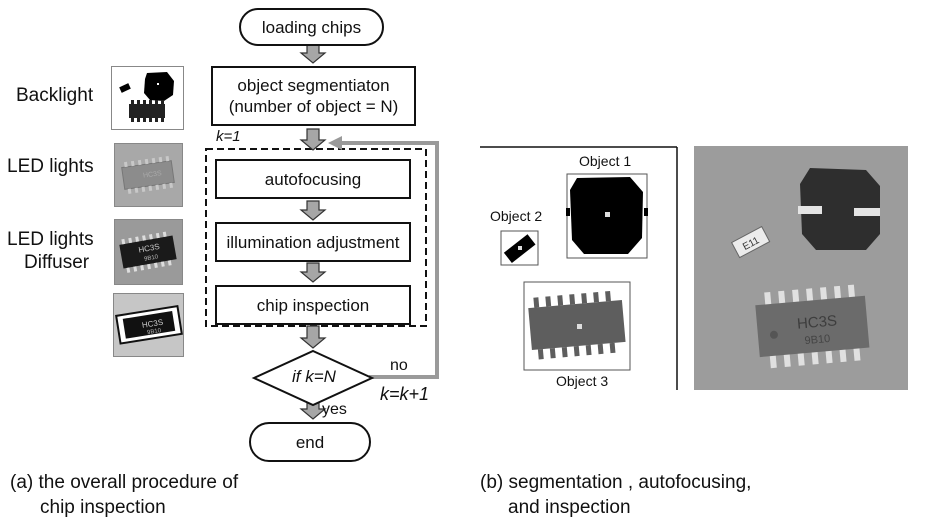 This screenshot has width=928, height=528. What do you see at coordinates (313, 179) in the screenshot?
I see `autofocus-box: autofocusing` at bounding box center [313, 179].